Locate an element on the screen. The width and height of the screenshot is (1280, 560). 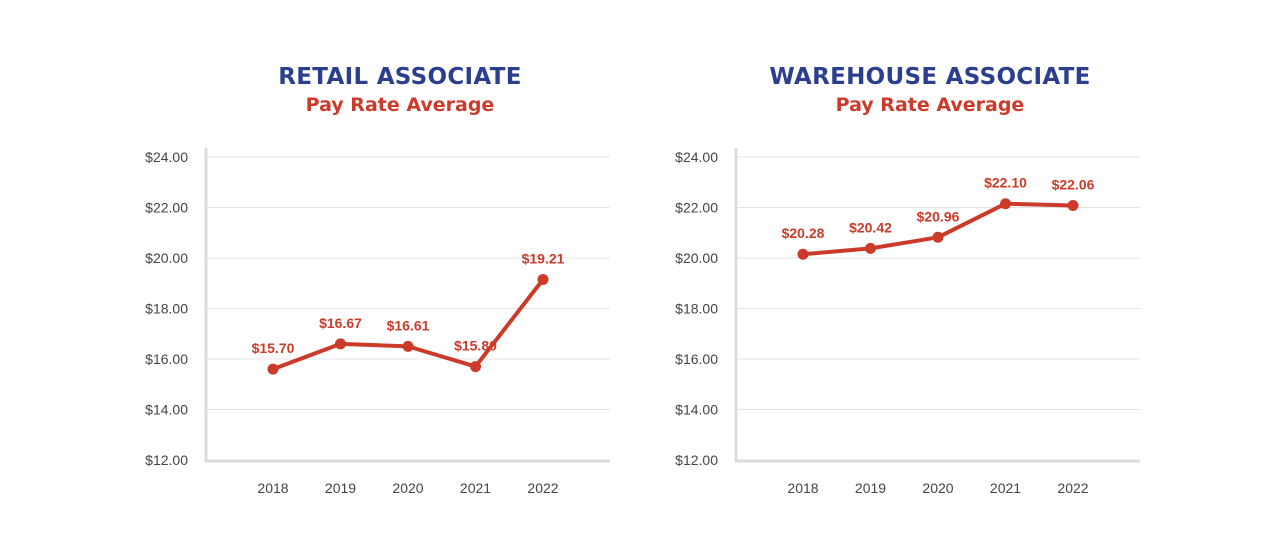
data-label: $20.42 is located at coordinates (870, 227).